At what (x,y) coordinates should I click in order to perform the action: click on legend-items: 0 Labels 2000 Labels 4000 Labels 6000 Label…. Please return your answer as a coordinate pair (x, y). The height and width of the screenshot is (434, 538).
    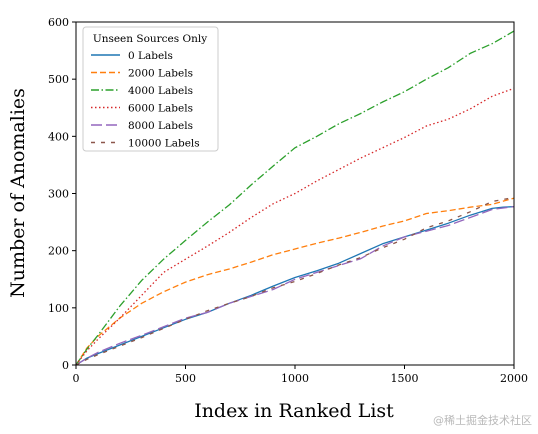
    Looking at the image, I should click on (145, 100).